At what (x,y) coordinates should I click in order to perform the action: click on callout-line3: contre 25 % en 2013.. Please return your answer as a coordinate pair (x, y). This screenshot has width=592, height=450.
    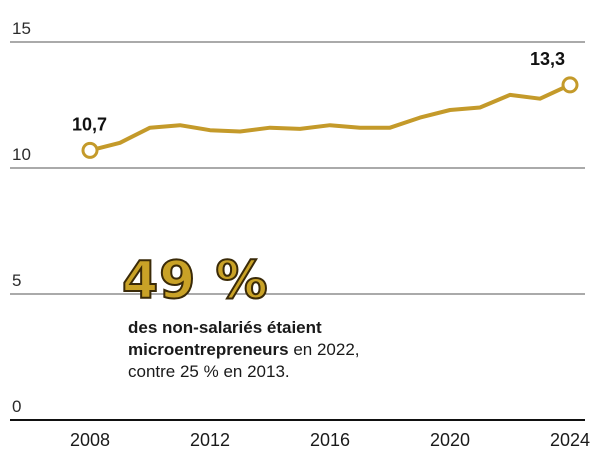
    Looking at the image, I should click on (209, 371).